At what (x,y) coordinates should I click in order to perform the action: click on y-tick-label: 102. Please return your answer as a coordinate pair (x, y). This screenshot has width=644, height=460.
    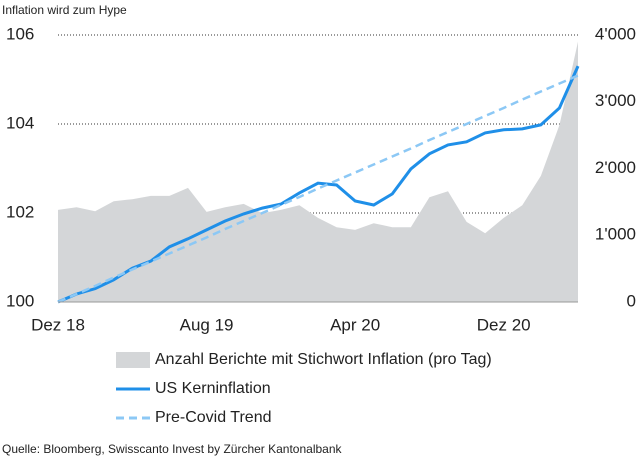
    Looking at the image, I should click on (20, 211).